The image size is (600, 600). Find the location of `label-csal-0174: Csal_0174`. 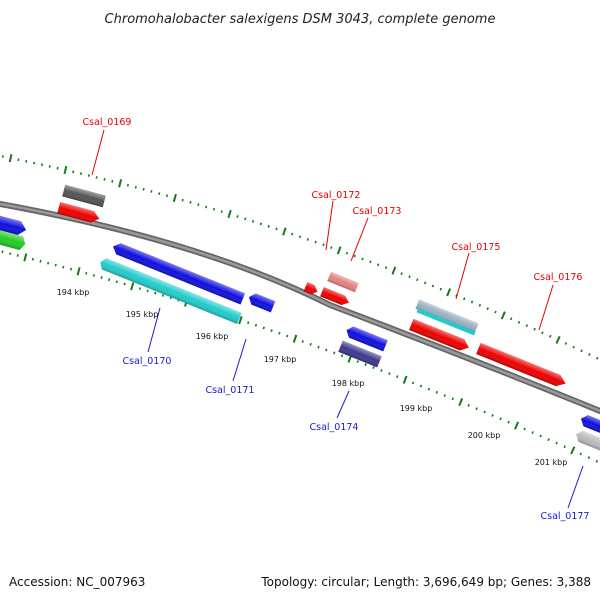

label-csal-0174: Csal_0174 is located at coordinates (334, 427).